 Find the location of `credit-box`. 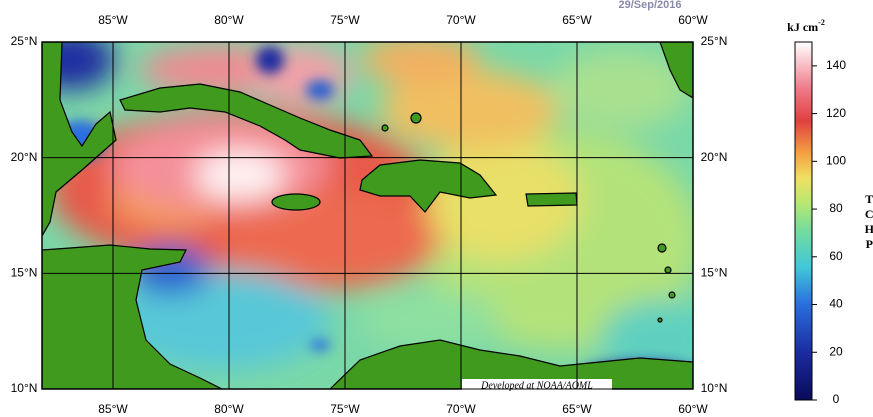

credit-box is located at coordinates (537, 385).